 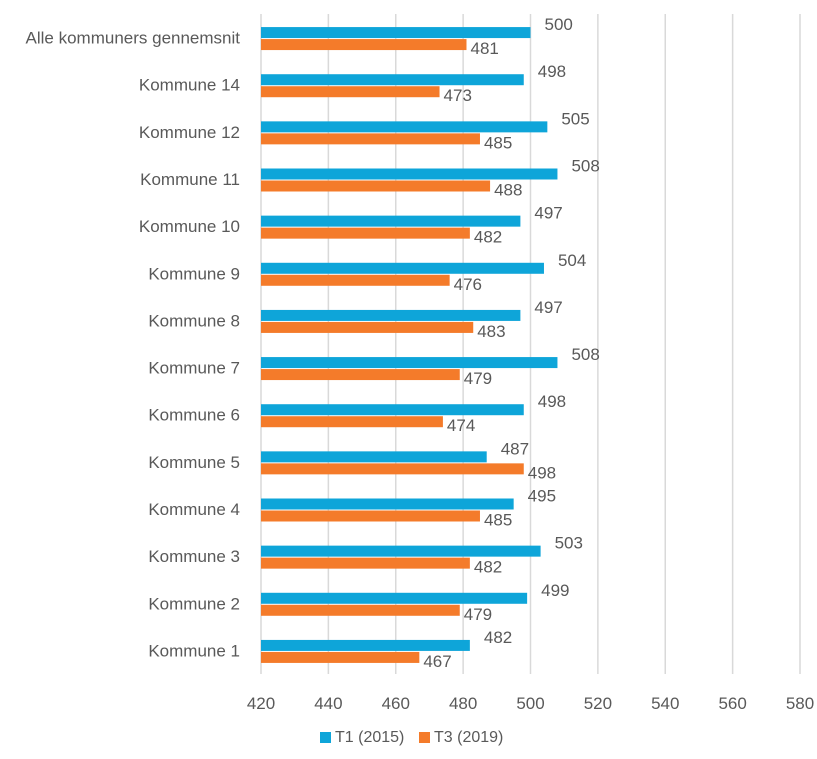 What do you see at coordinates (598, 703) in the screenshot?
I see `x-tick-label: 520` at bounding box center [598, 703].